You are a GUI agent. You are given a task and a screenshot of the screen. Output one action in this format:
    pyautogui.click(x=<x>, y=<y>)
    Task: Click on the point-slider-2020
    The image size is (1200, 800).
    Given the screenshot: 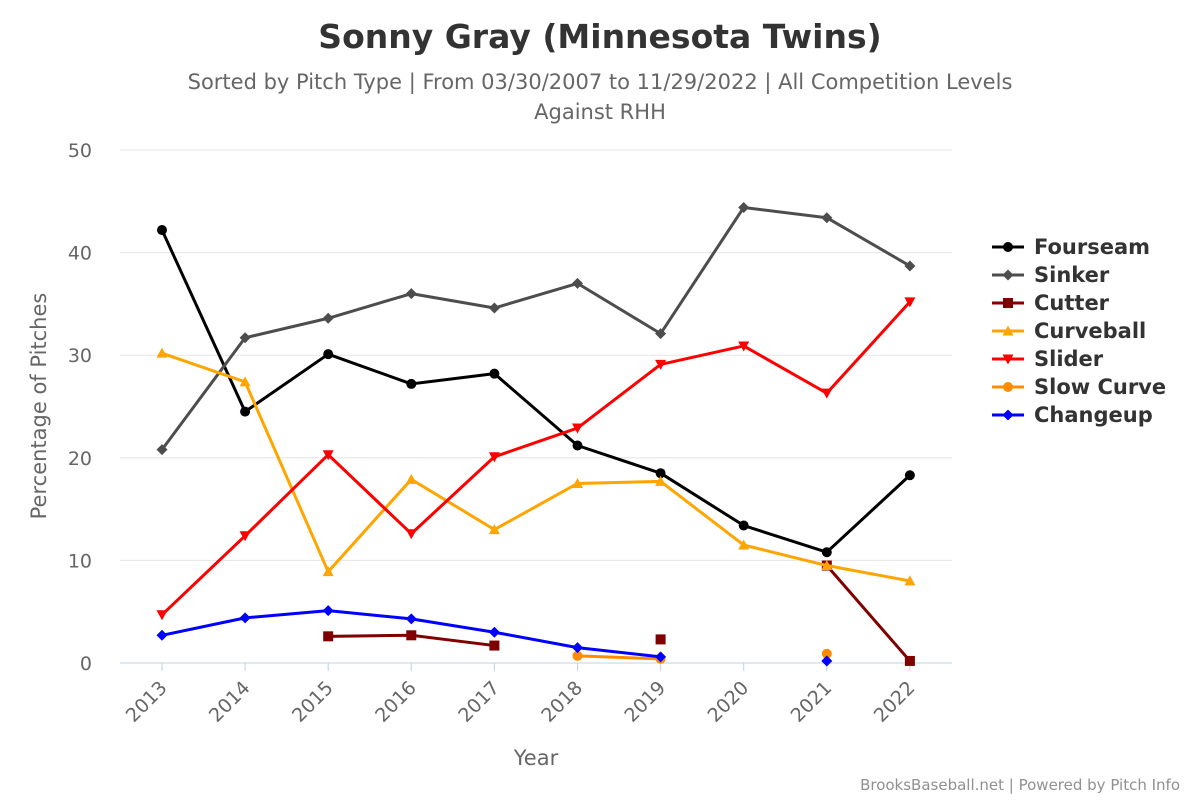 What is the action you would take?
    pyautogui.click(x=744, y=346)
    